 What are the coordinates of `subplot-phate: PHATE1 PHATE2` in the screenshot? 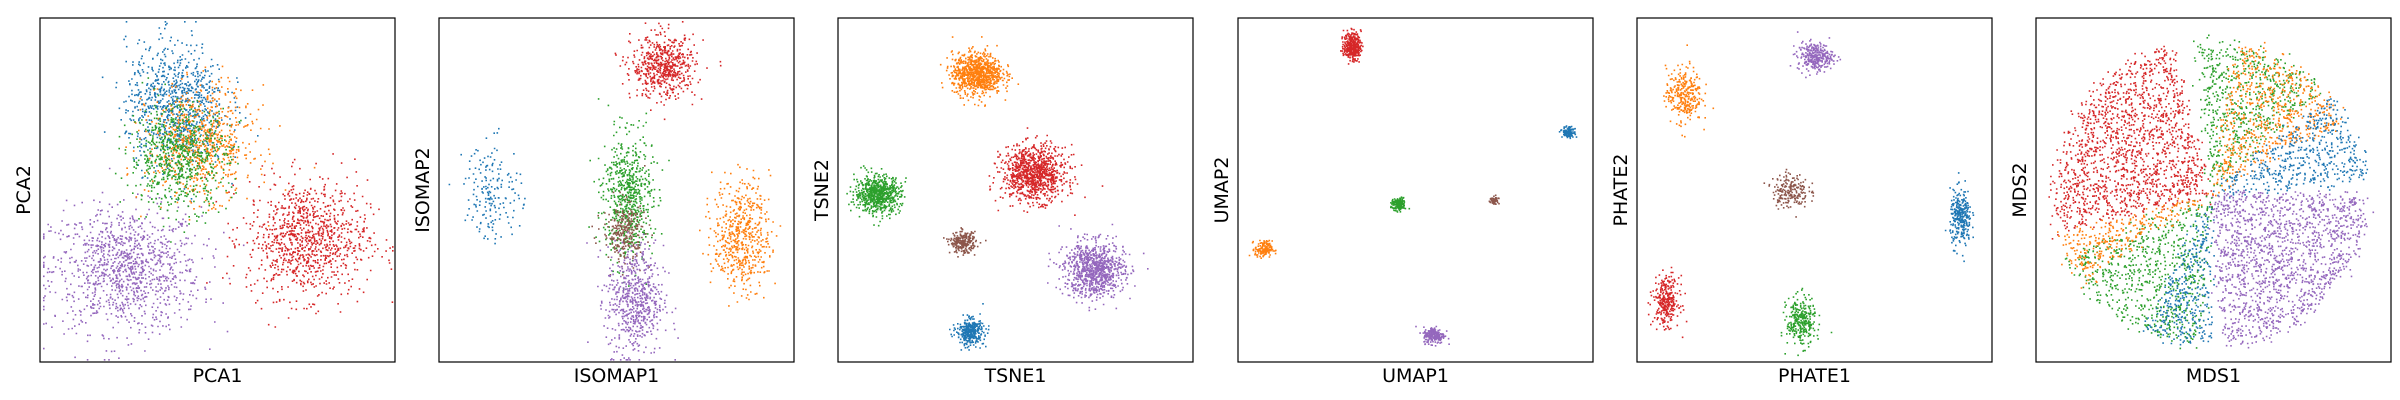 It's located at (1801, 202).